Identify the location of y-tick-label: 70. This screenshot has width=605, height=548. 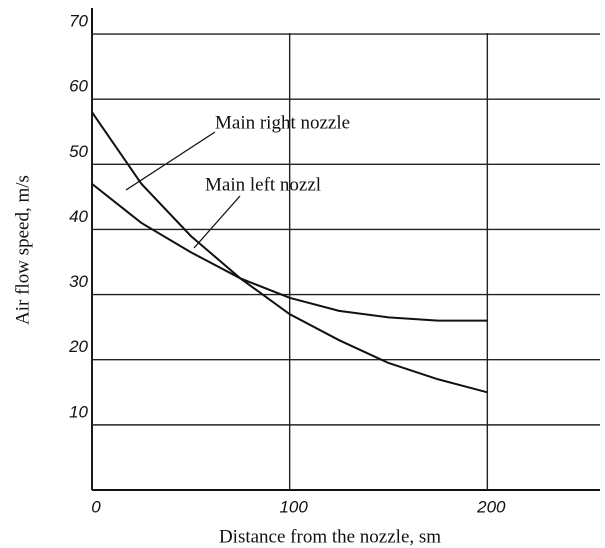
(78, 21).